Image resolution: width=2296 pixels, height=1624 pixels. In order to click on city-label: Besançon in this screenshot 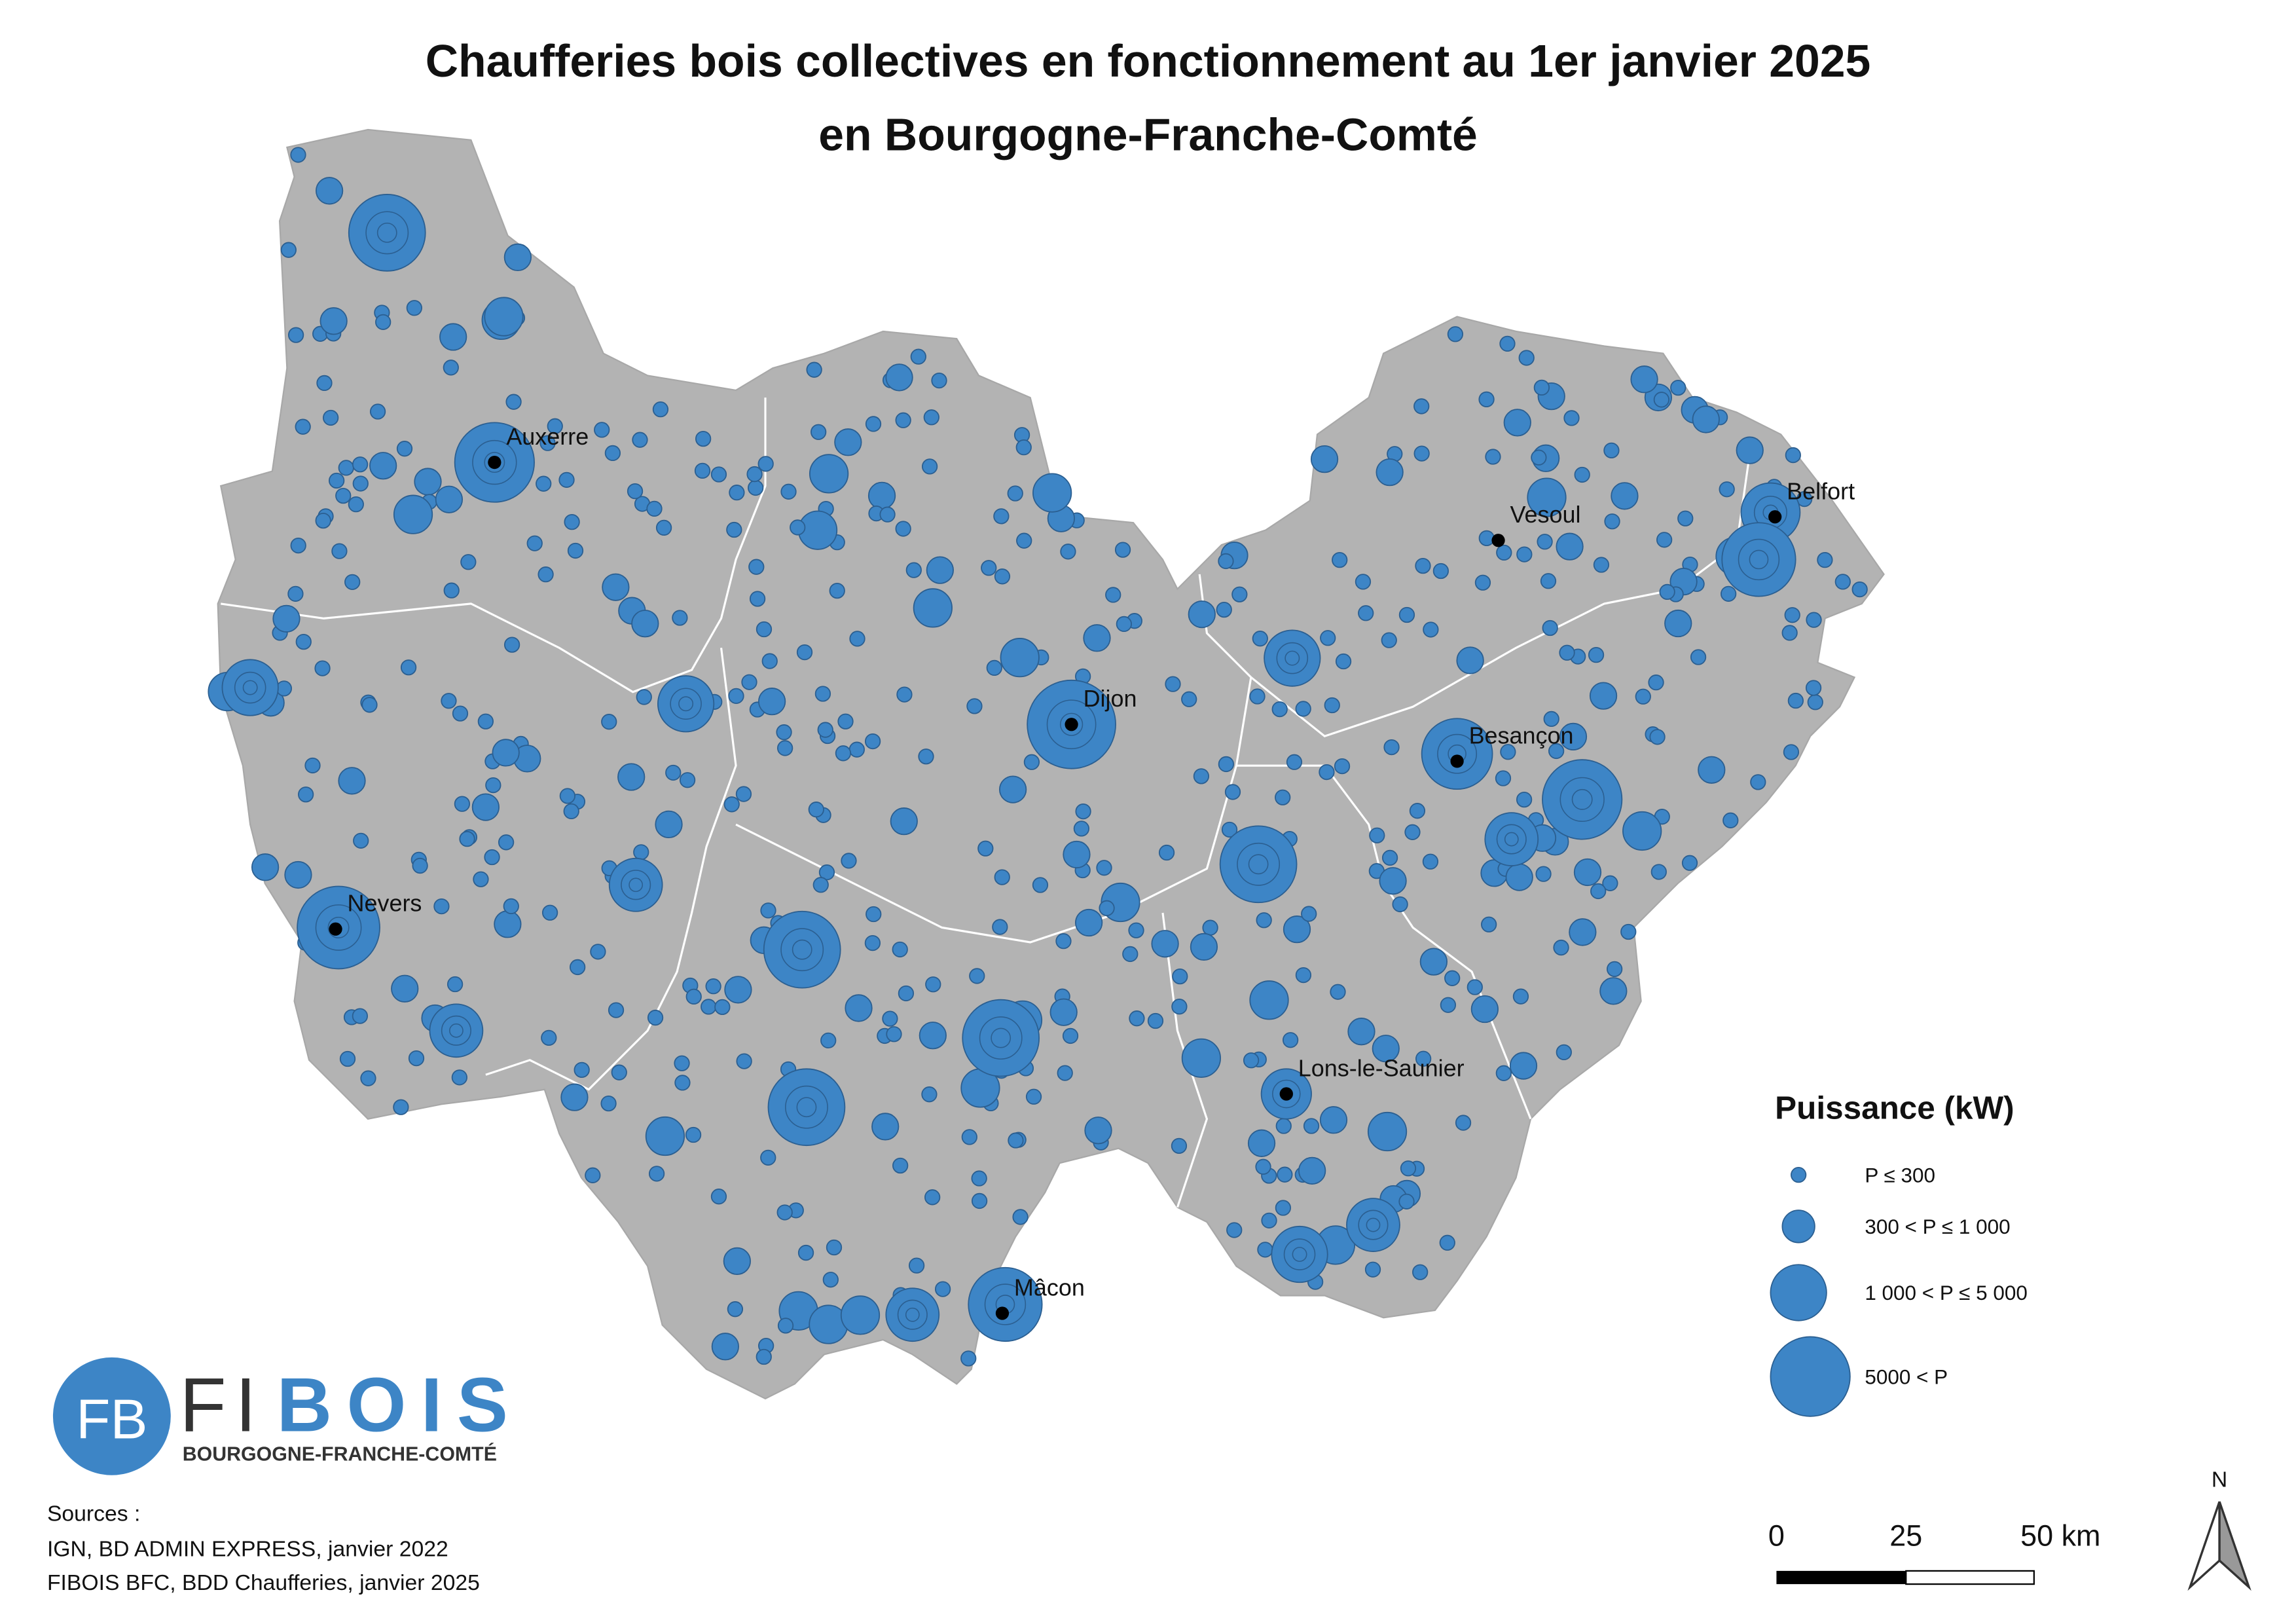, I will do `click(1521, 735)`.